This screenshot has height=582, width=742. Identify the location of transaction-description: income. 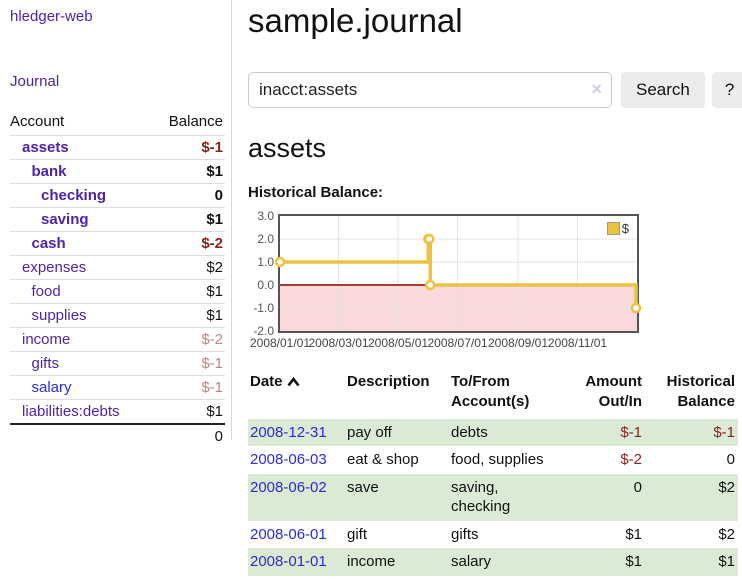
(371, 561).